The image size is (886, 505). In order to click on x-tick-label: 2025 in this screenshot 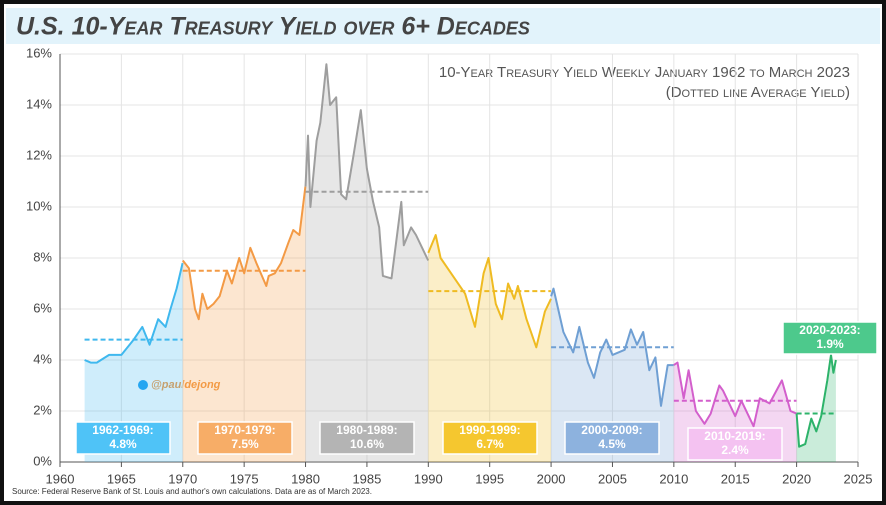, I will do `click(858, 478)`.